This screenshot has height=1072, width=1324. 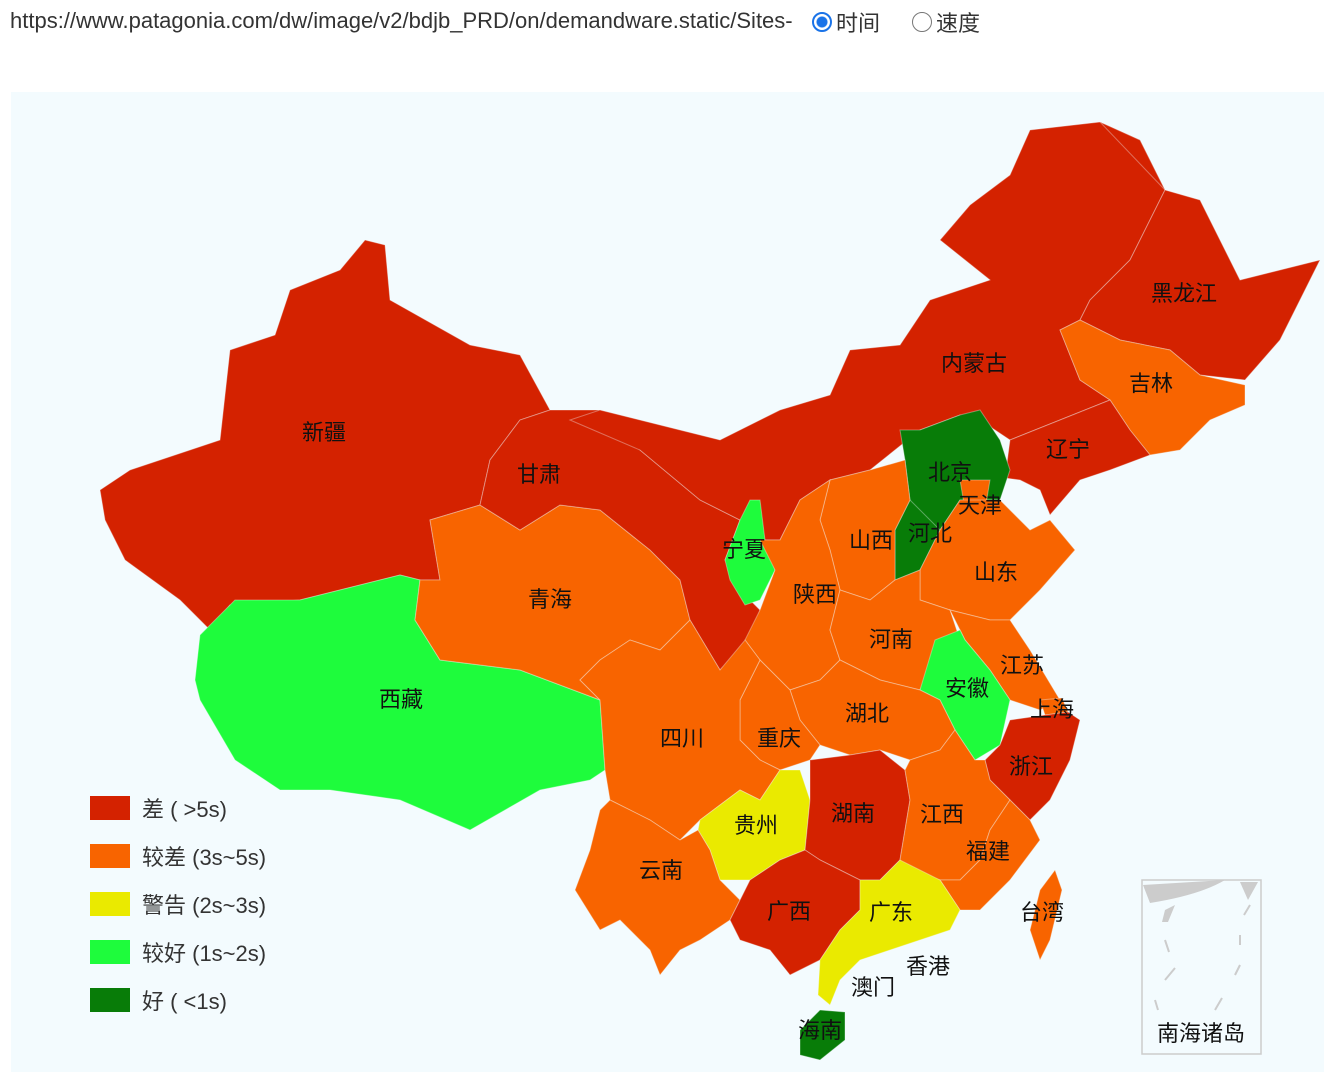 What do you see at coordinates (853, 813) in the screenshot?
I see `province-label: 湖南` at bounding box center [853, 813].